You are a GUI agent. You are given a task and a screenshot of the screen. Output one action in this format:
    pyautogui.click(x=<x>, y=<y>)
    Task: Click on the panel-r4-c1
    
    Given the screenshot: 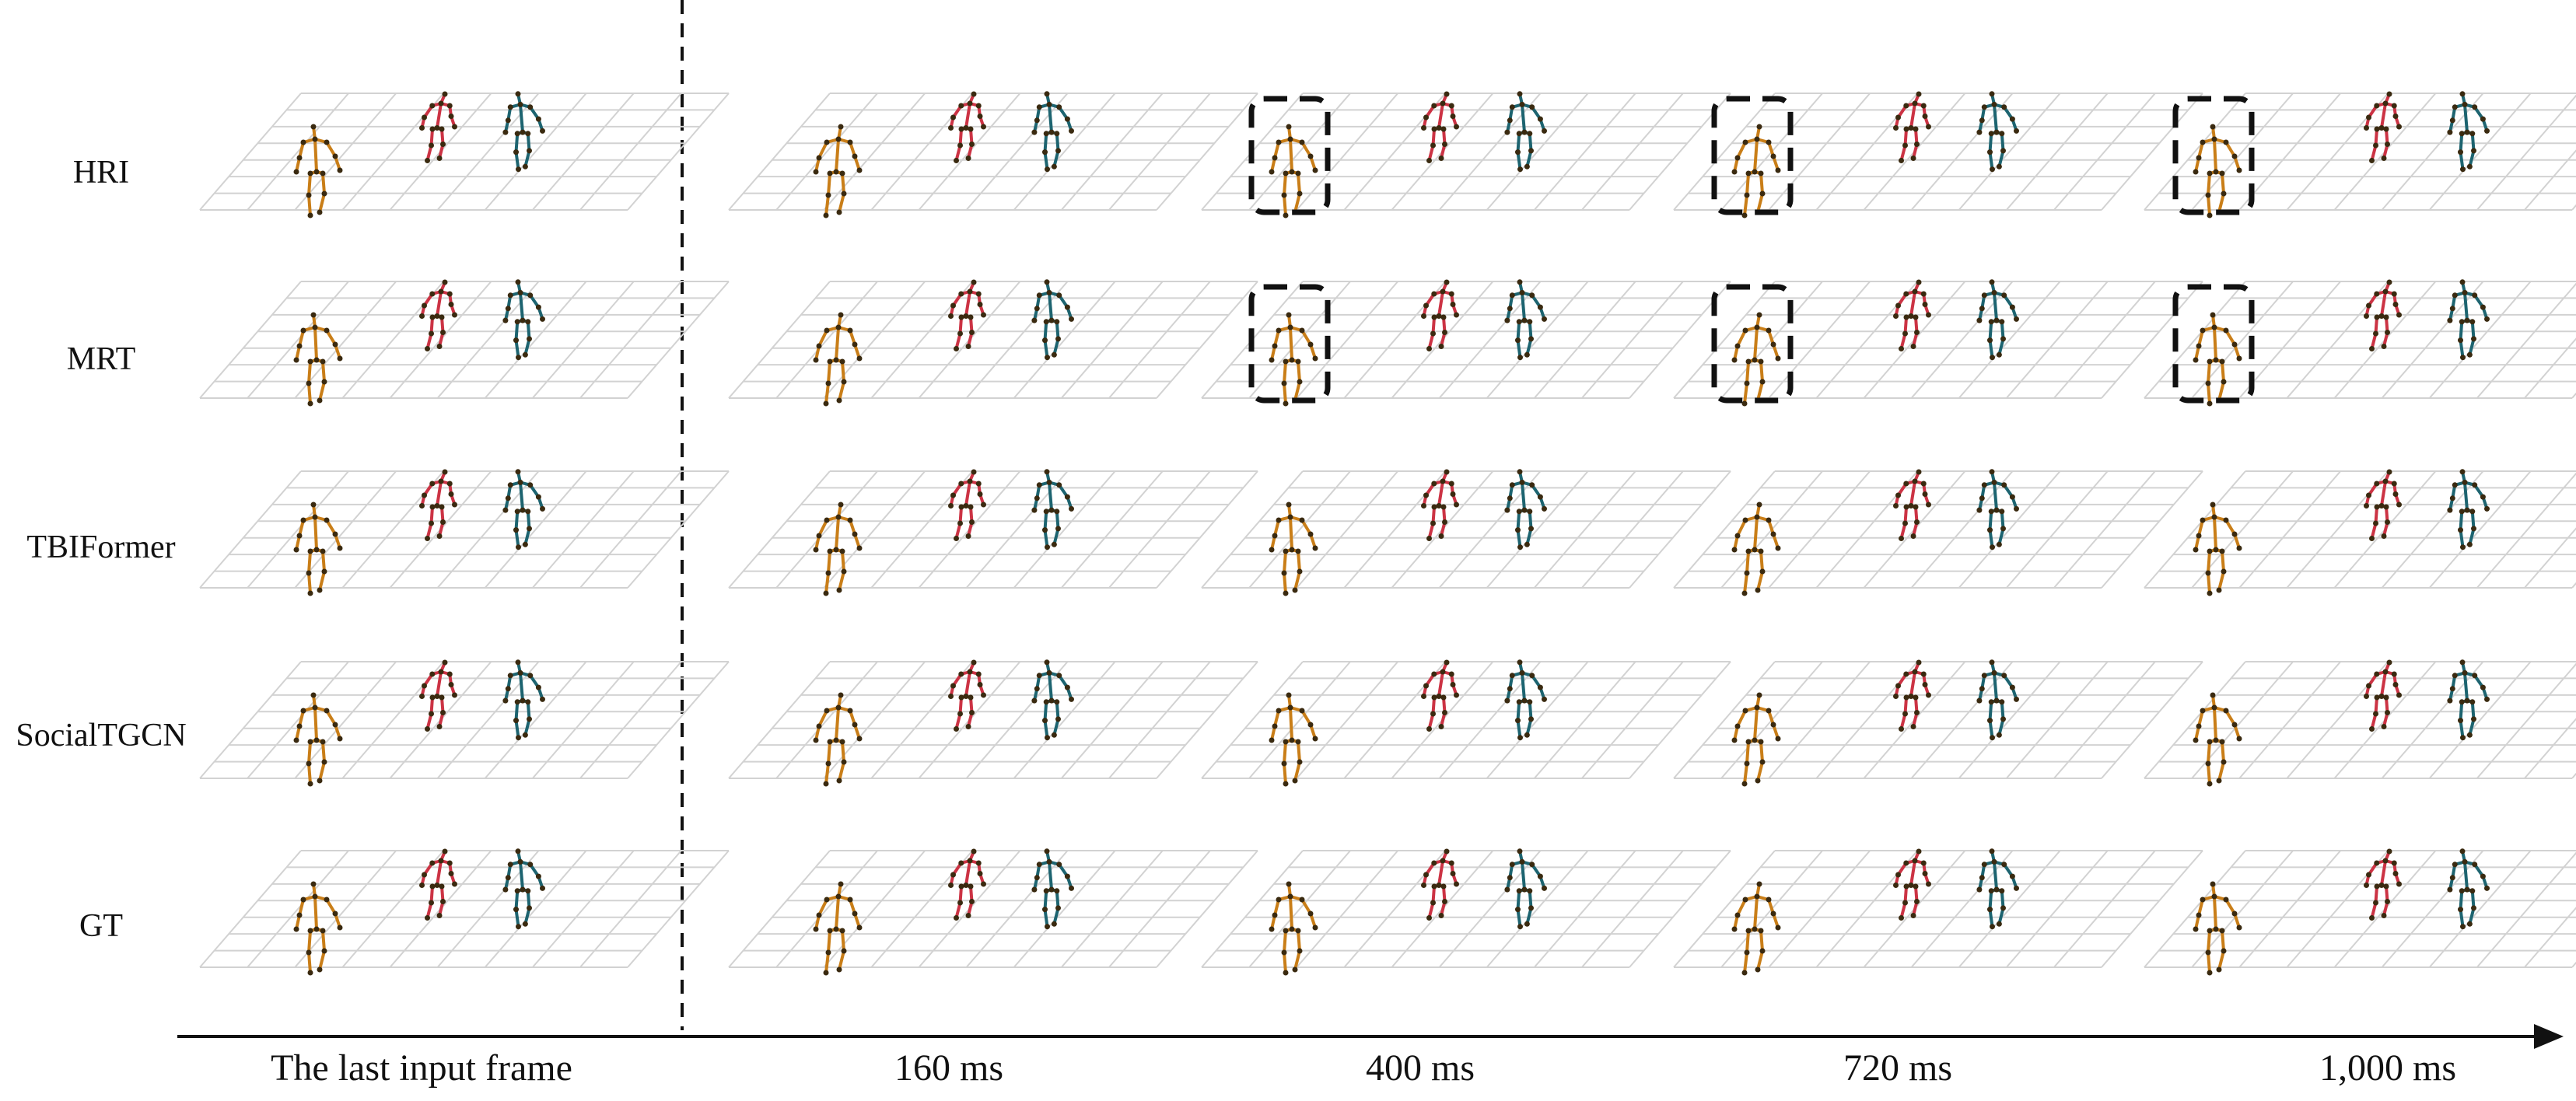 What is the action you would take?
    pyautogui.click(x=465, y=723)
    